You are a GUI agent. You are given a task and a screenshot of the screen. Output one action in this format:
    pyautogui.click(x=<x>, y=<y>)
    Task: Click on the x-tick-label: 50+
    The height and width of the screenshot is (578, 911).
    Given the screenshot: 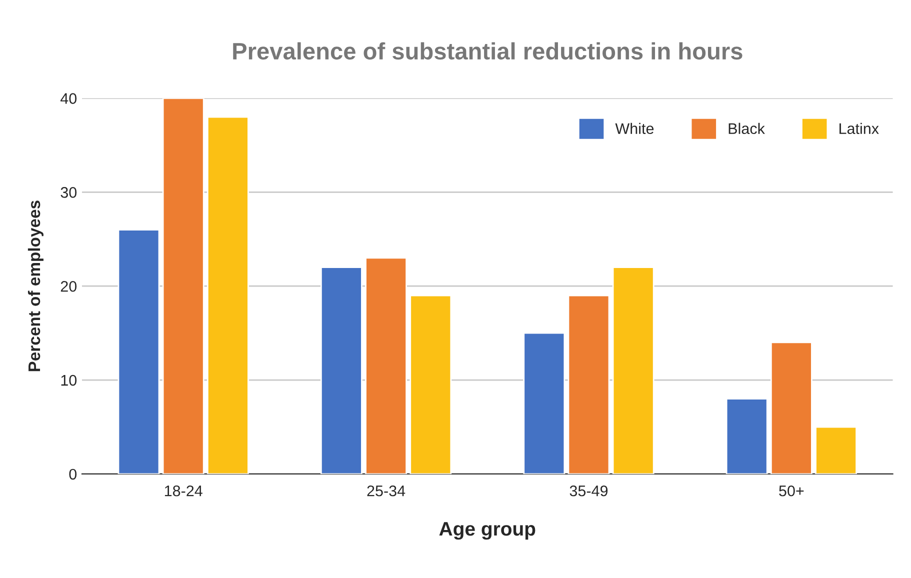 What is the action you would take?
    pyautogui.click(x=791, y=490)
    